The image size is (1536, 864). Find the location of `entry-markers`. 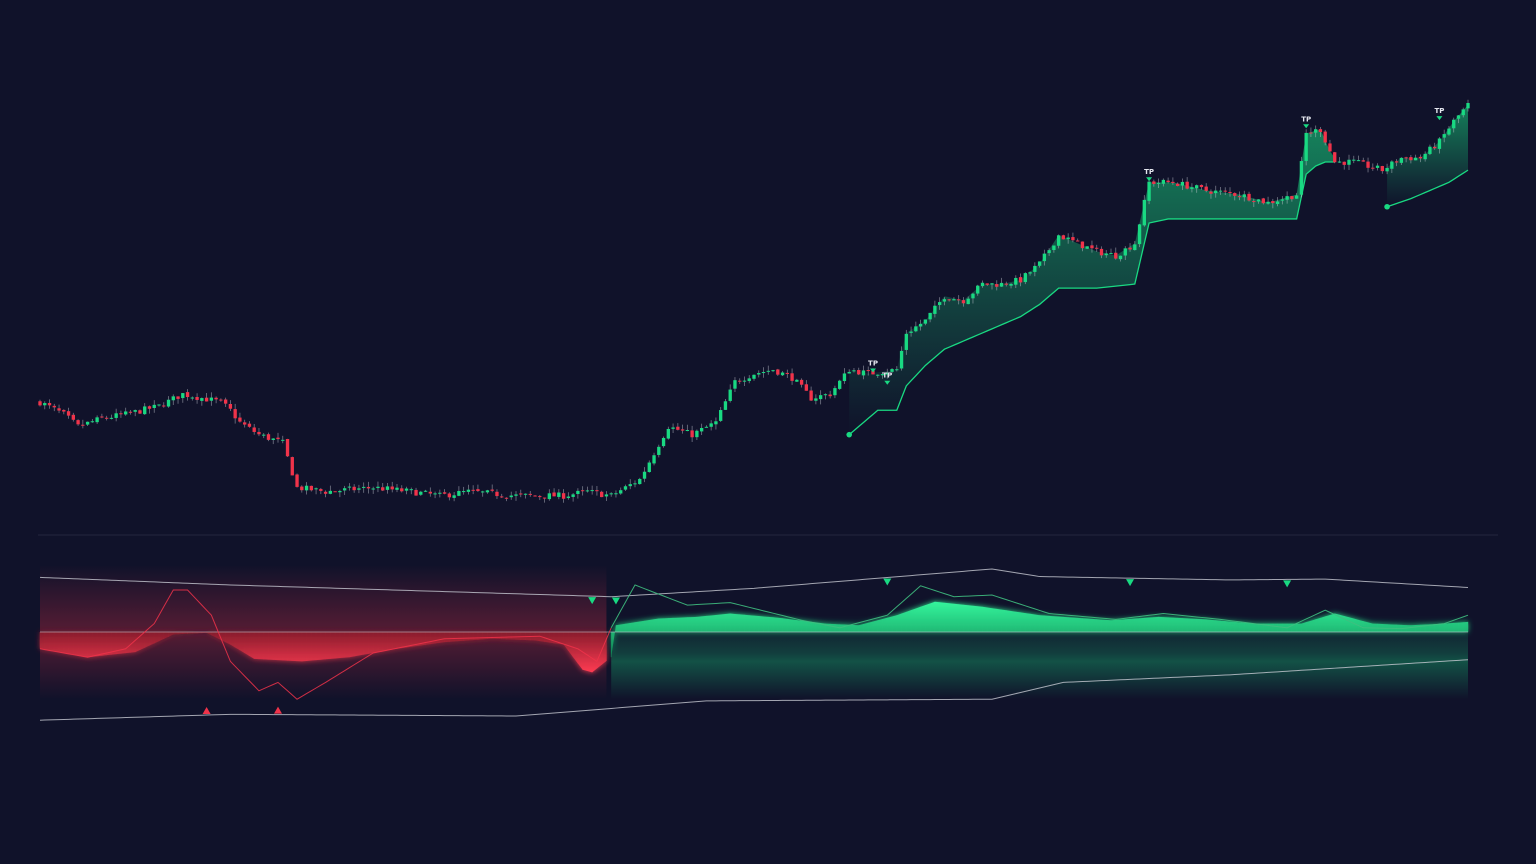

entry-markers is located at coordinates (1118, 320).